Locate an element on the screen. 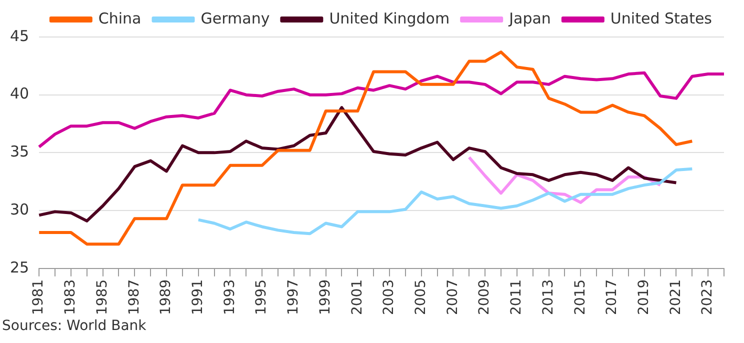 The height and width of the screenshot is (343, 744). x-tick-label: 1999 is located at coordinates (325, 297).